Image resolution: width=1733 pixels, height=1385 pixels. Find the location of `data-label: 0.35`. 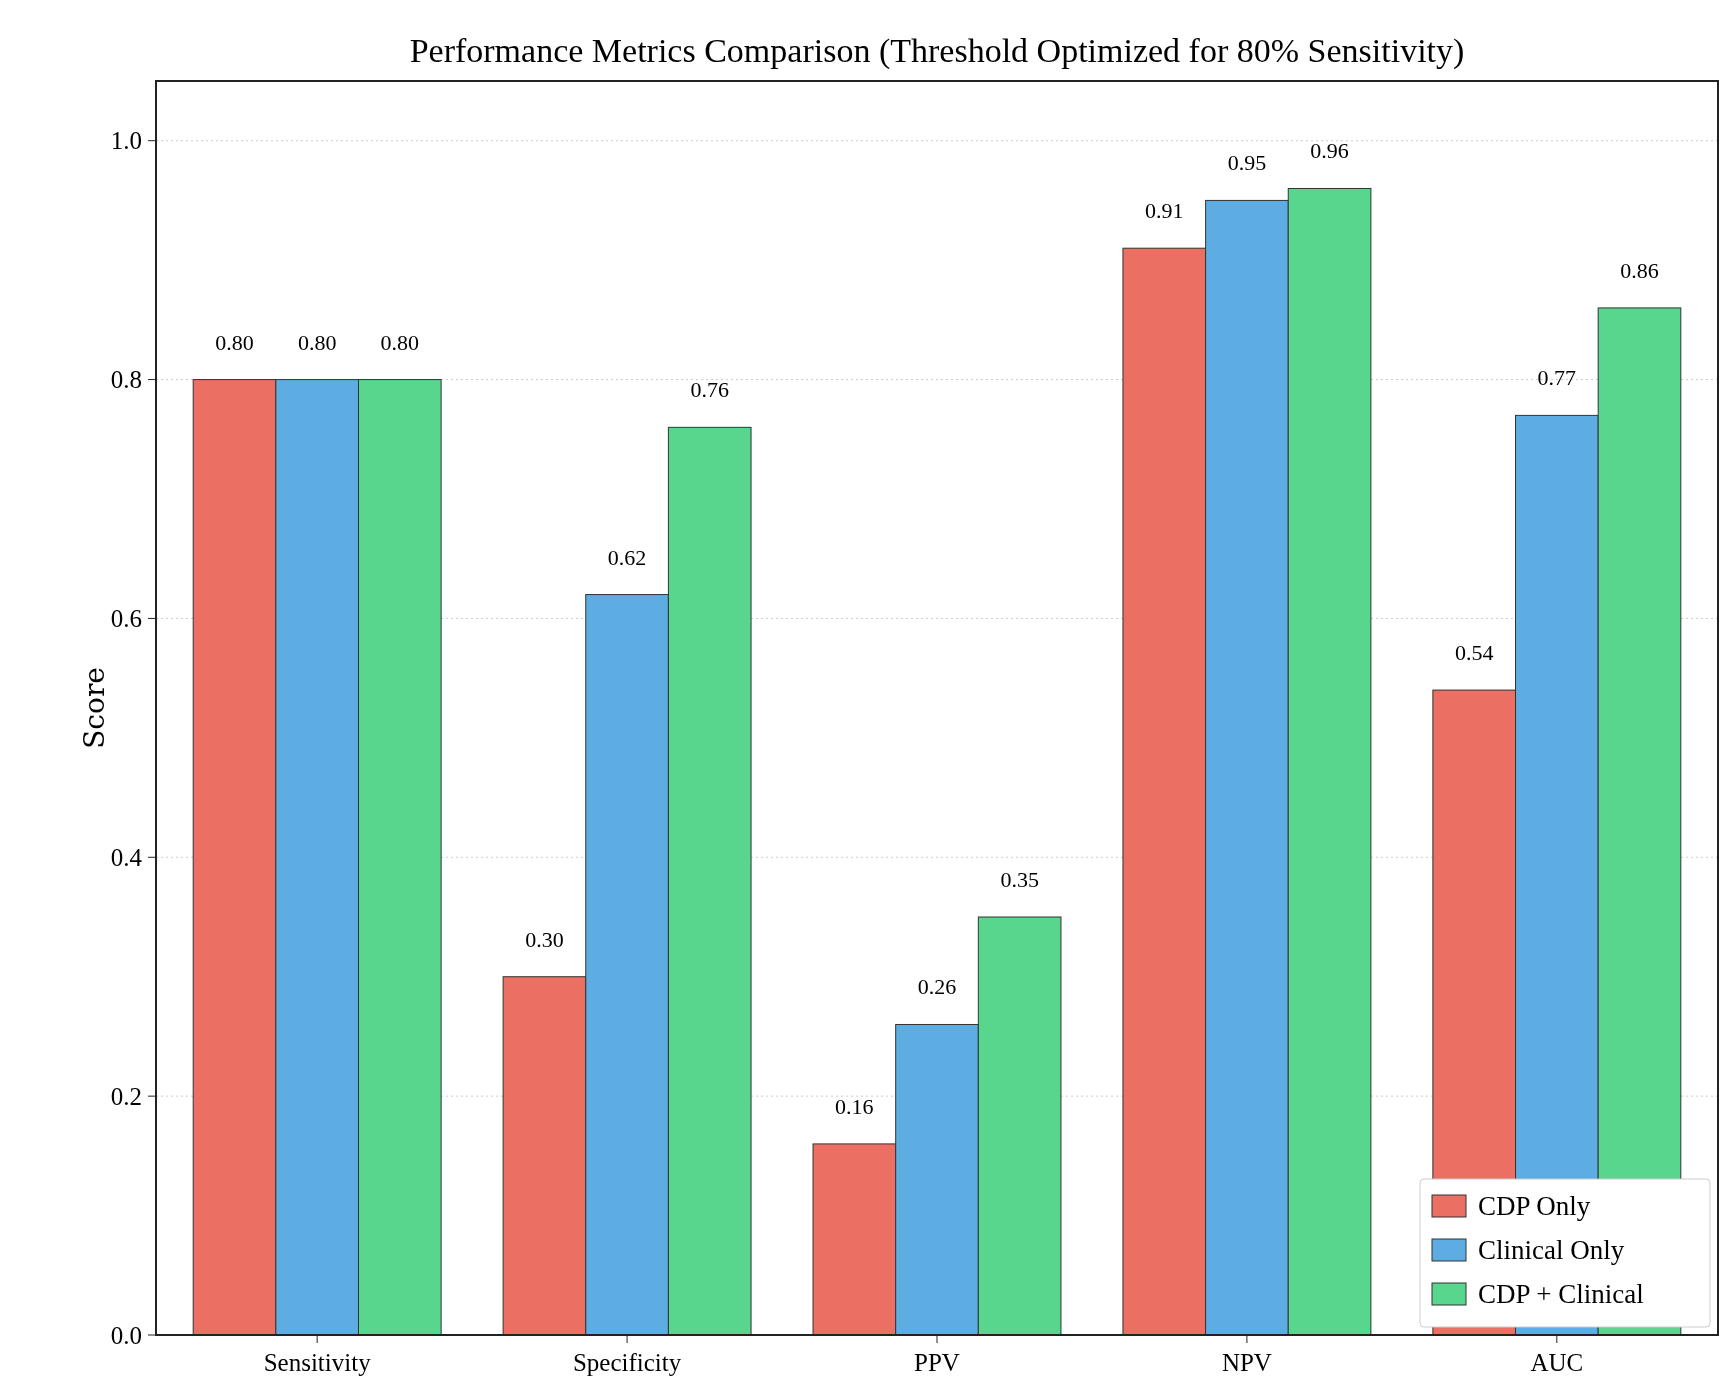

data-label: 0.35 is located at coordinates (1019, 879).